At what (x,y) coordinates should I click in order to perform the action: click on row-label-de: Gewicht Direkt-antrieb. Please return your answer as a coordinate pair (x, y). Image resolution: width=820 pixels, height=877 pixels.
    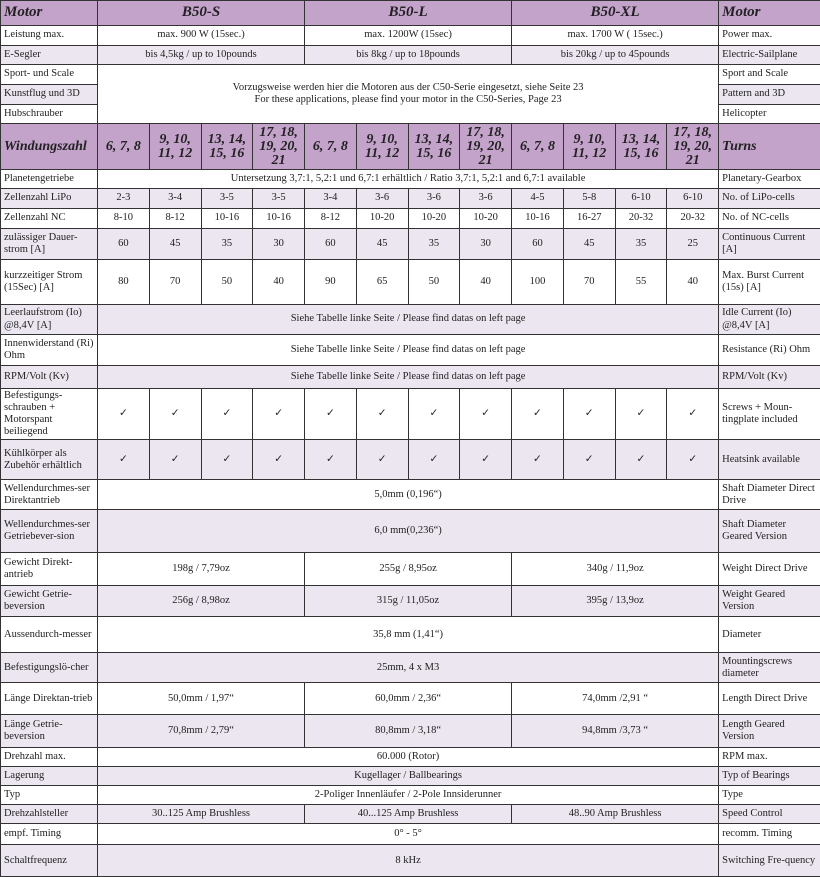
    Looking at the image, I should click on (49, 569).